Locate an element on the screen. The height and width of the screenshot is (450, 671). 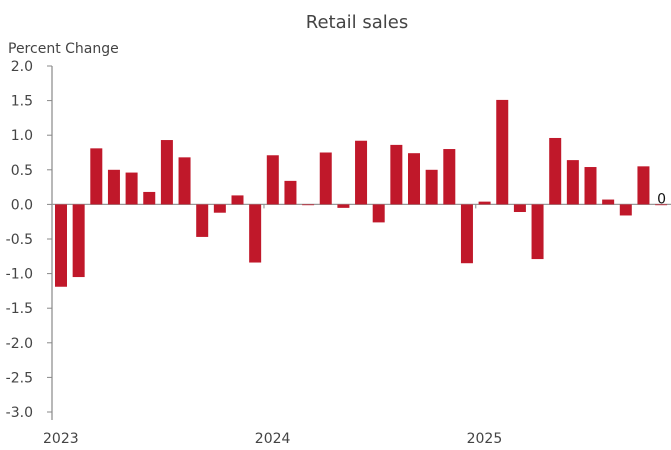
y-tick-label: 0.5 is located at coordinates (22, 171).